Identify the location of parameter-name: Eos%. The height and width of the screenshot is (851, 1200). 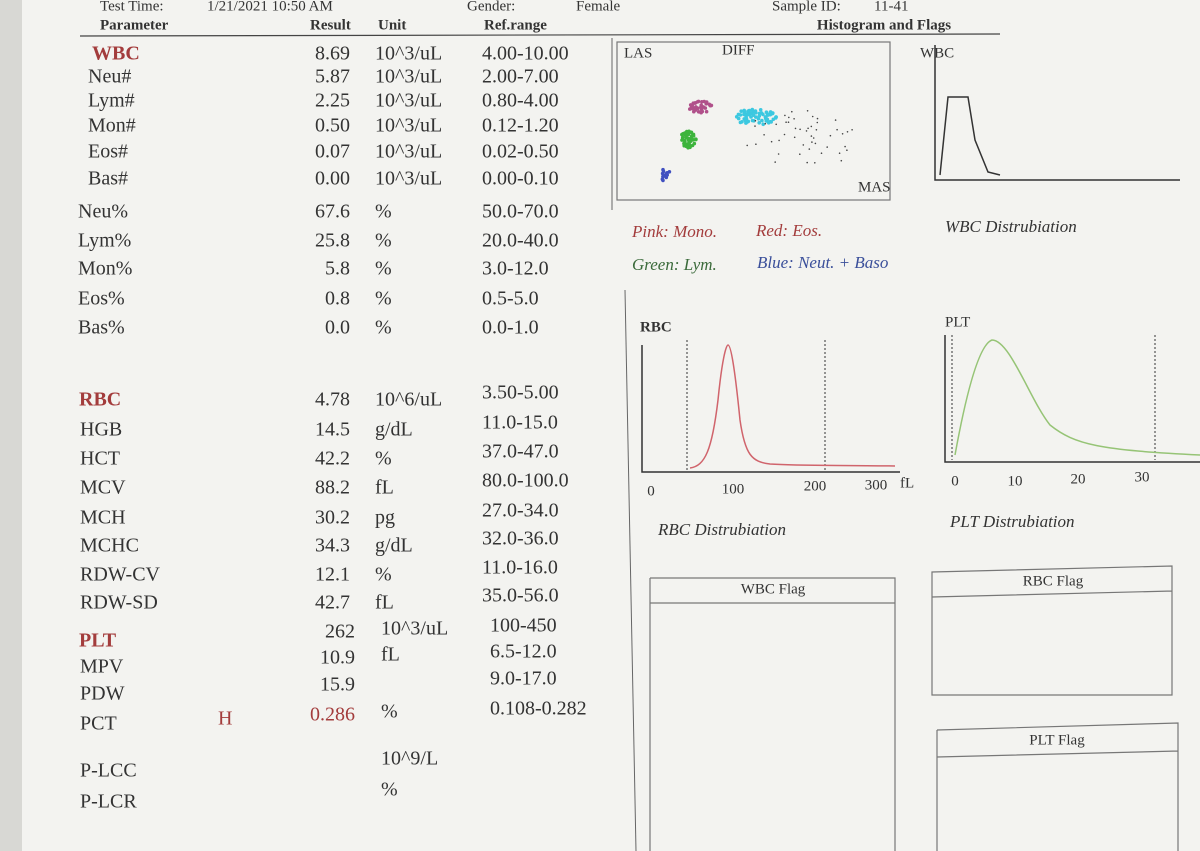
(101, 299).